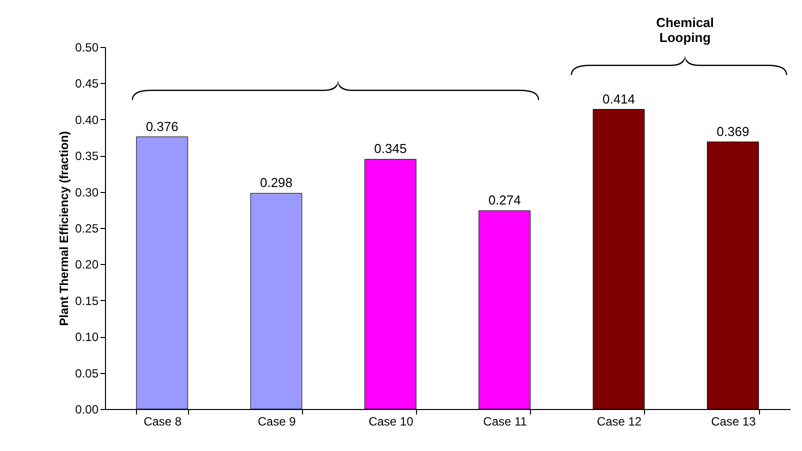  I want to click on y-tick-label: 0.30, so click(87, 192).